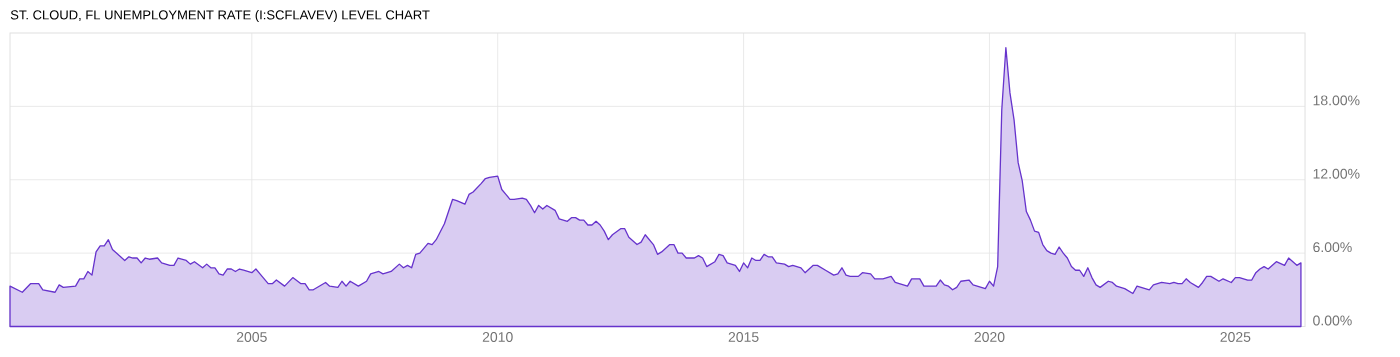 Image resolution: width=1400 pixels, height=357 pixels. What do you see at coordinates (1235, 337) in the screenshot?
I see `x-tick-label: 2025` at bounding box center [1235, 337].